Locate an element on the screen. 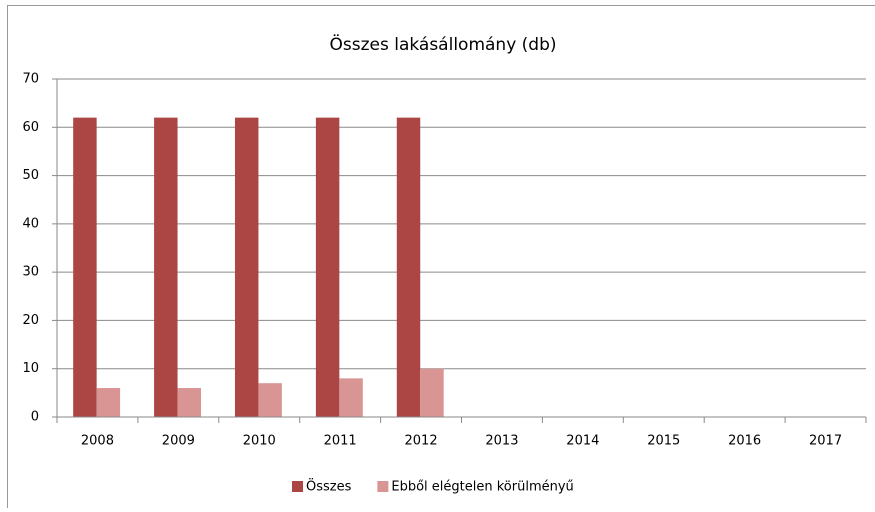  y-tick-label: 20 is located at coordinates (30, 320).